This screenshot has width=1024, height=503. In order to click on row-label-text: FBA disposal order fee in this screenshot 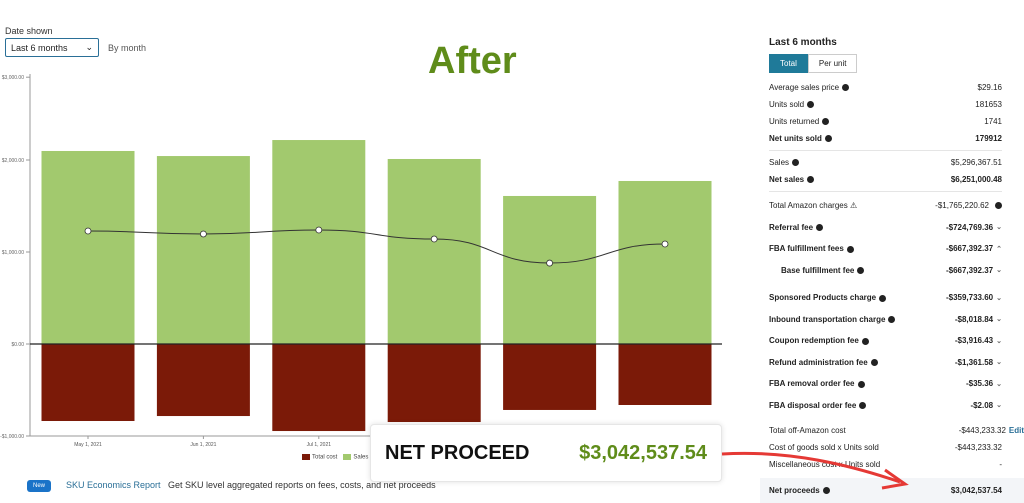, I will do `click(813, 405)`.